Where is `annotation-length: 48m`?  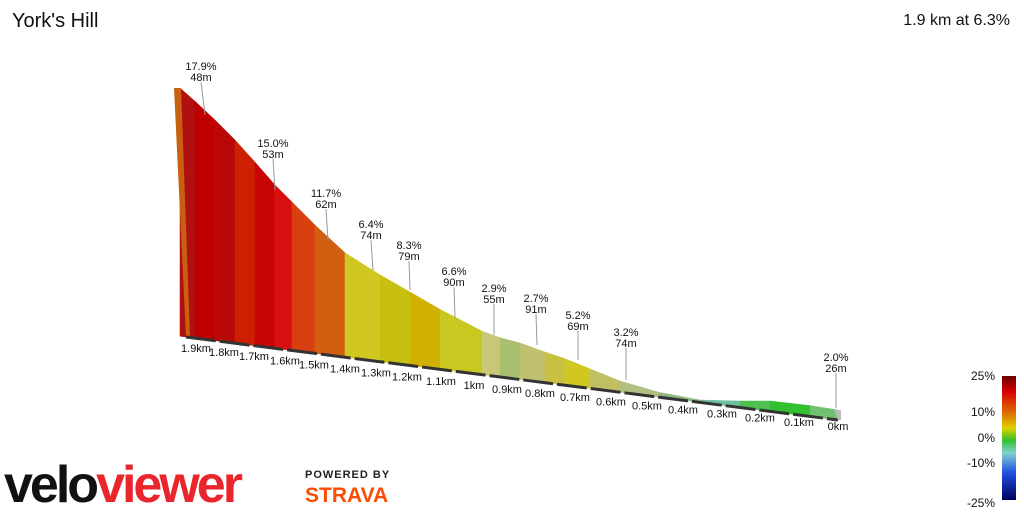
annotation-length: 48m is located at coordinates (200, 78).